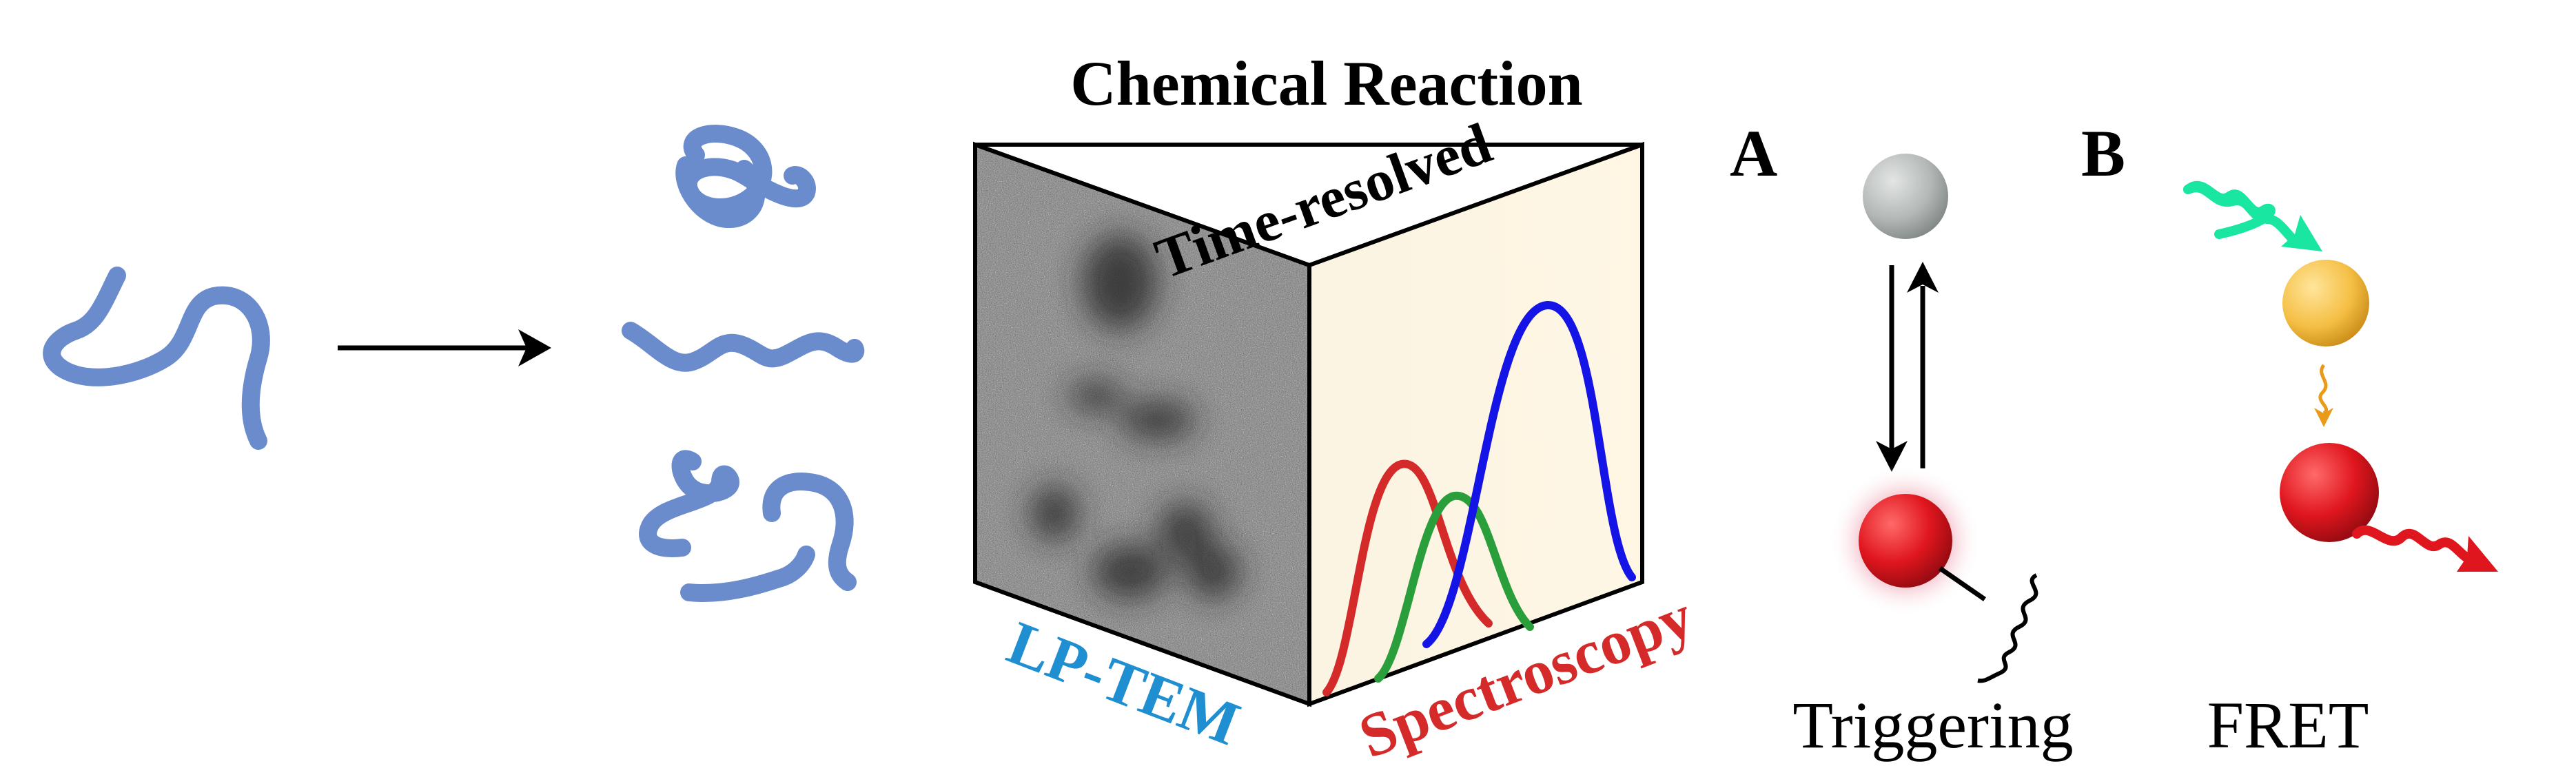 The height and width of the screenshot is (777, 2576). What do you see at coordinates (2289, 439) in the screenshot?
I see `panel-b: B FRET` at bounding box center [2289, 439].